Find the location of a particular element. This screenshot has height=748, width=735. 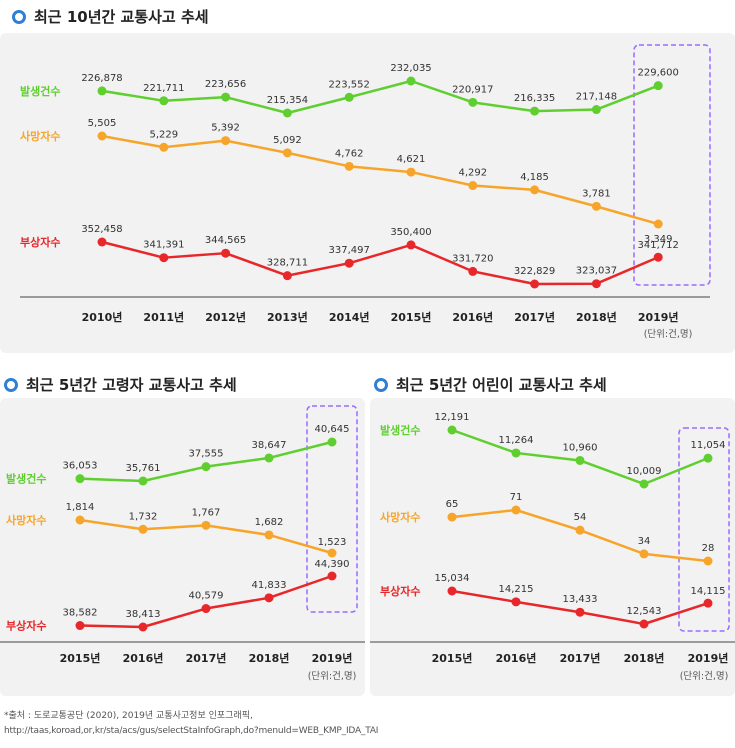

series-label-accident: 발생건수 is located at coordinates (400, 430).